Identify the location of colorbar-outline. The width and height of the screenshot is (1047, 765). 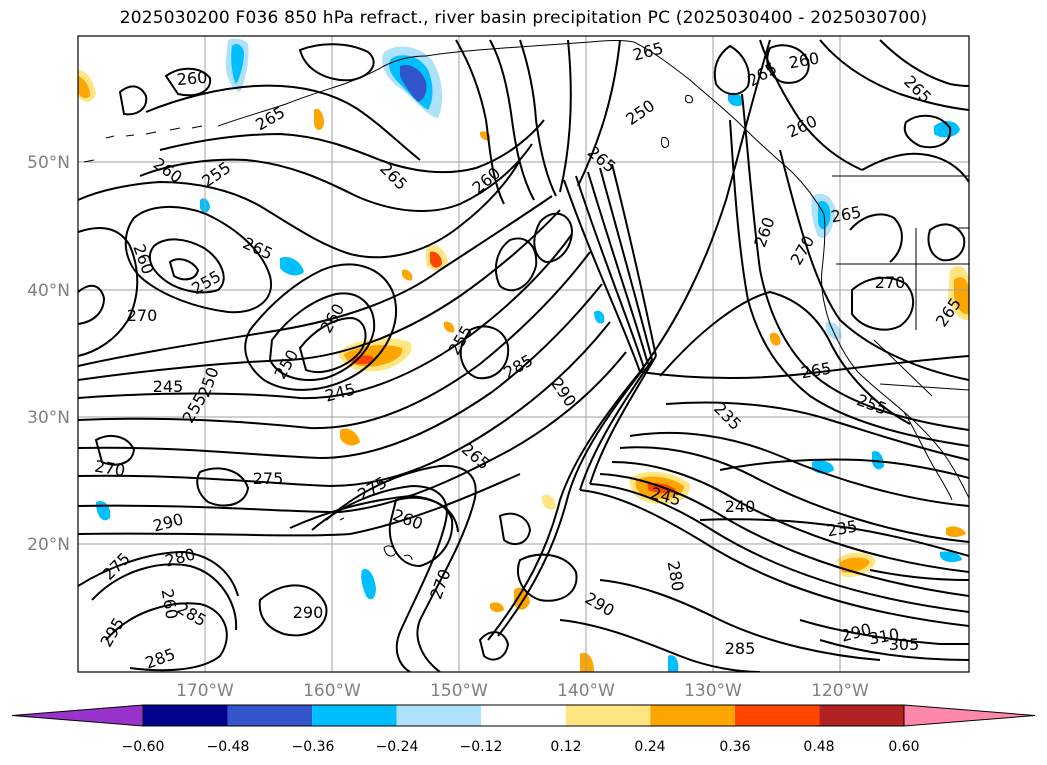
(523, 715).